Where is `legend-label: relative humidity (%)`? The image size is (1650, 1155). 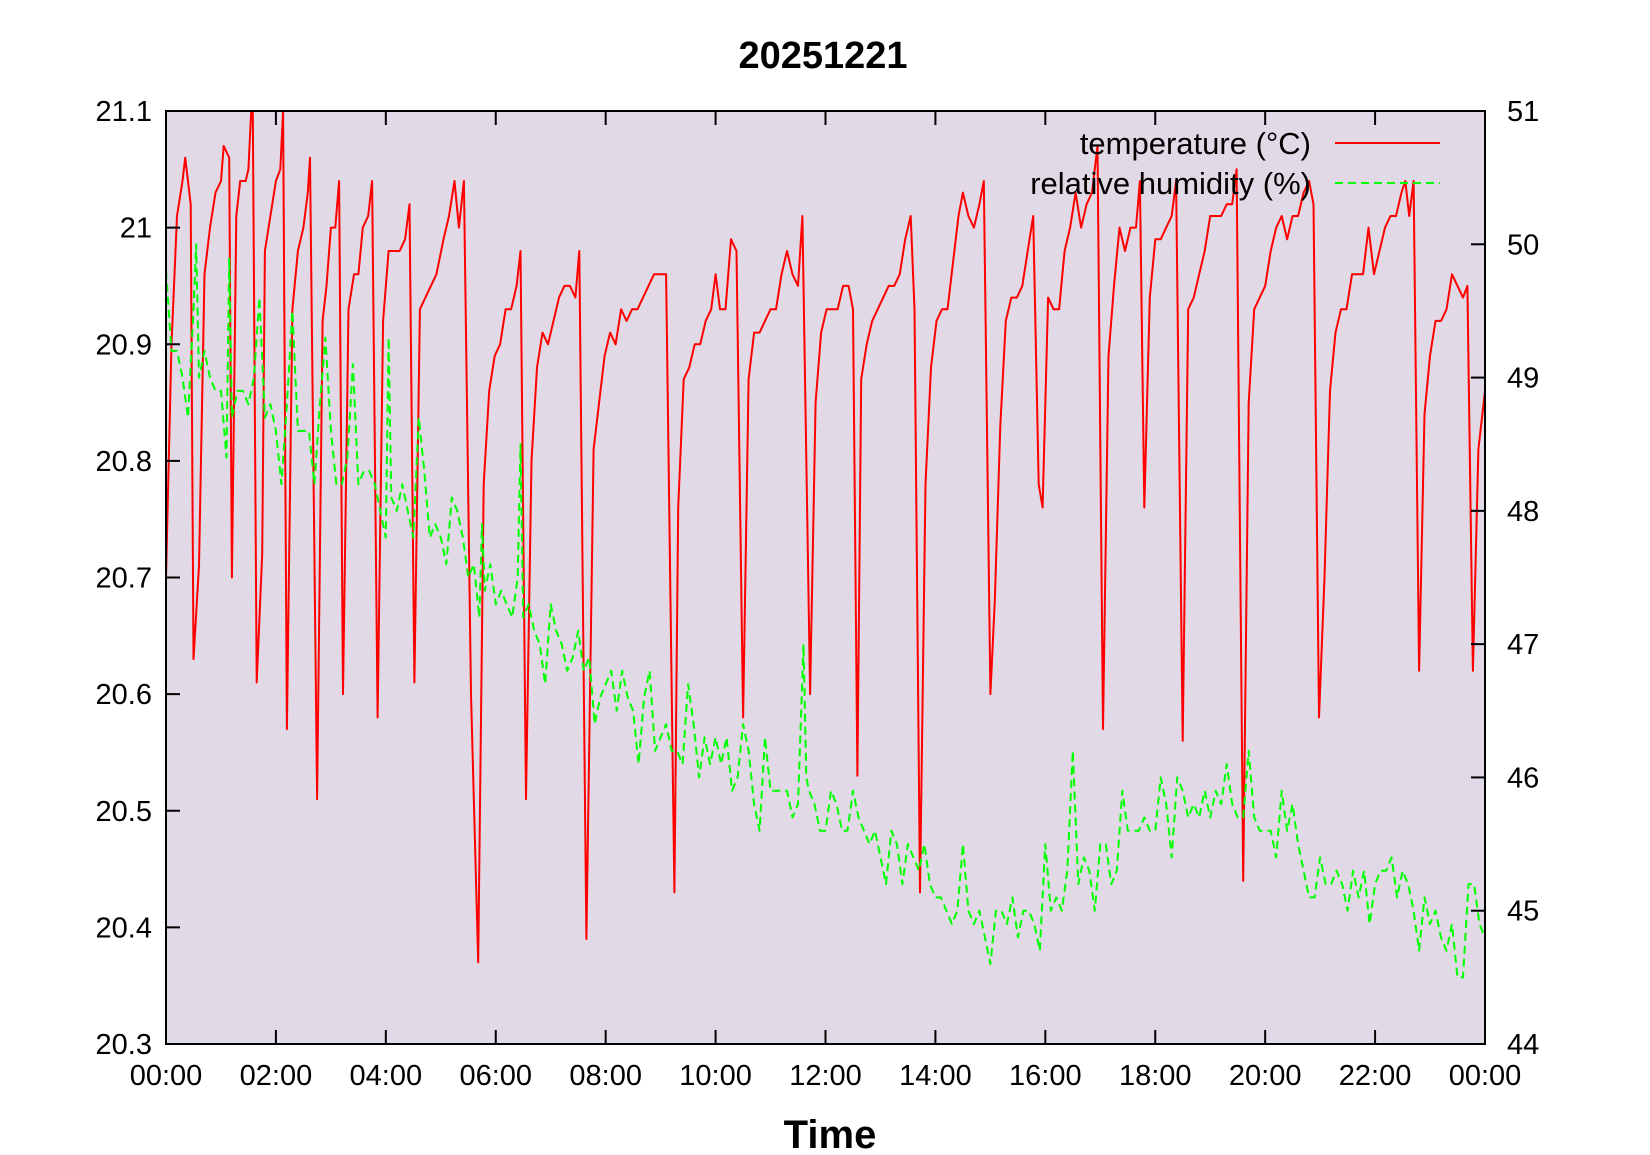 legend-label: relative humidity (%) is located at coordinates (1170, 183).